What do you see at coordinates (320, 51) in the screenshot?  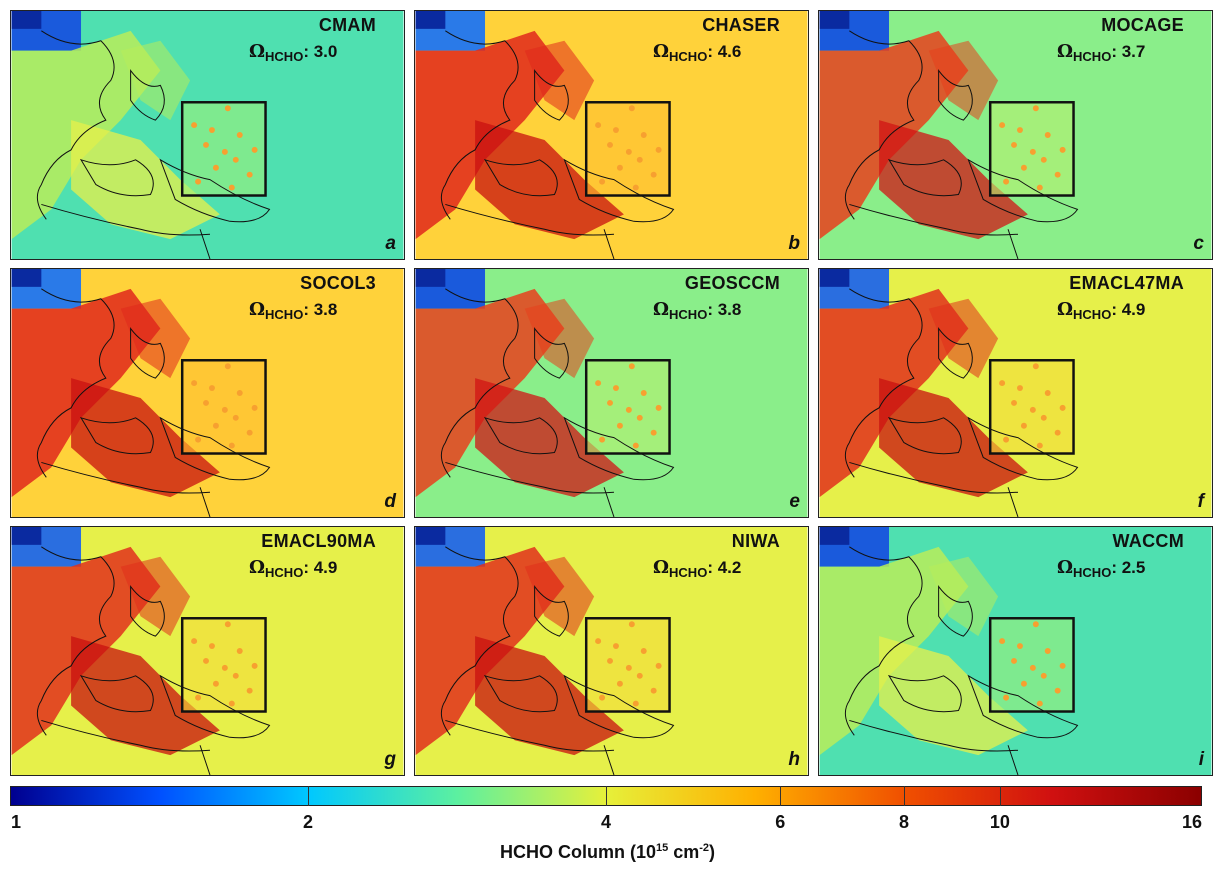 I see `omega-number: : 3.0` at bounding box center [320, 51].